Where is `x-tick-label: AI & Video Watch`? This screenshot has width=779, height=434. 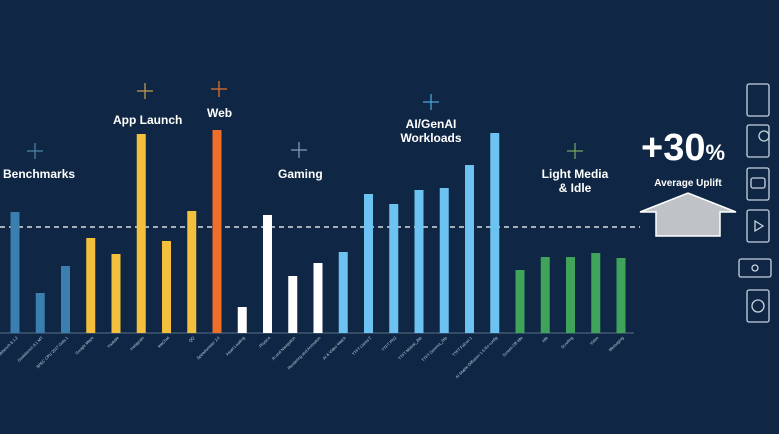 x-tick-label: AI & Video Watch is located at coordinates (334, 348).